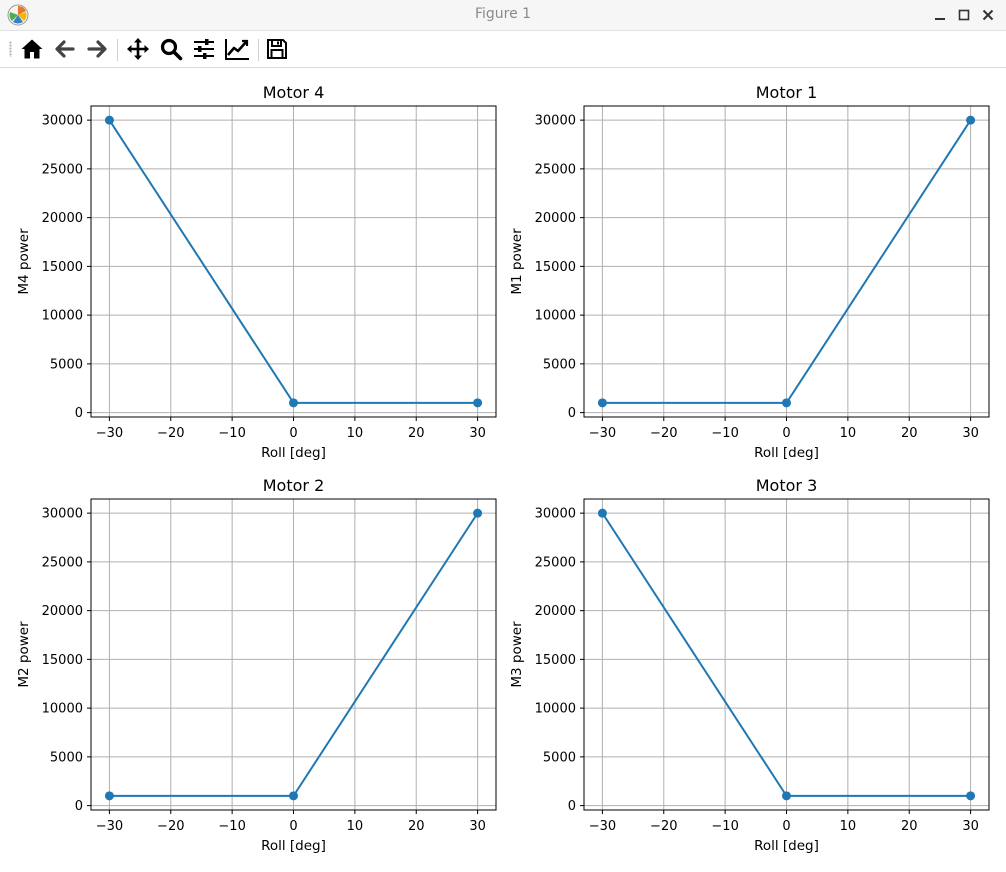  I want to click on y-axis-label: M2 power, so click(24, 654).